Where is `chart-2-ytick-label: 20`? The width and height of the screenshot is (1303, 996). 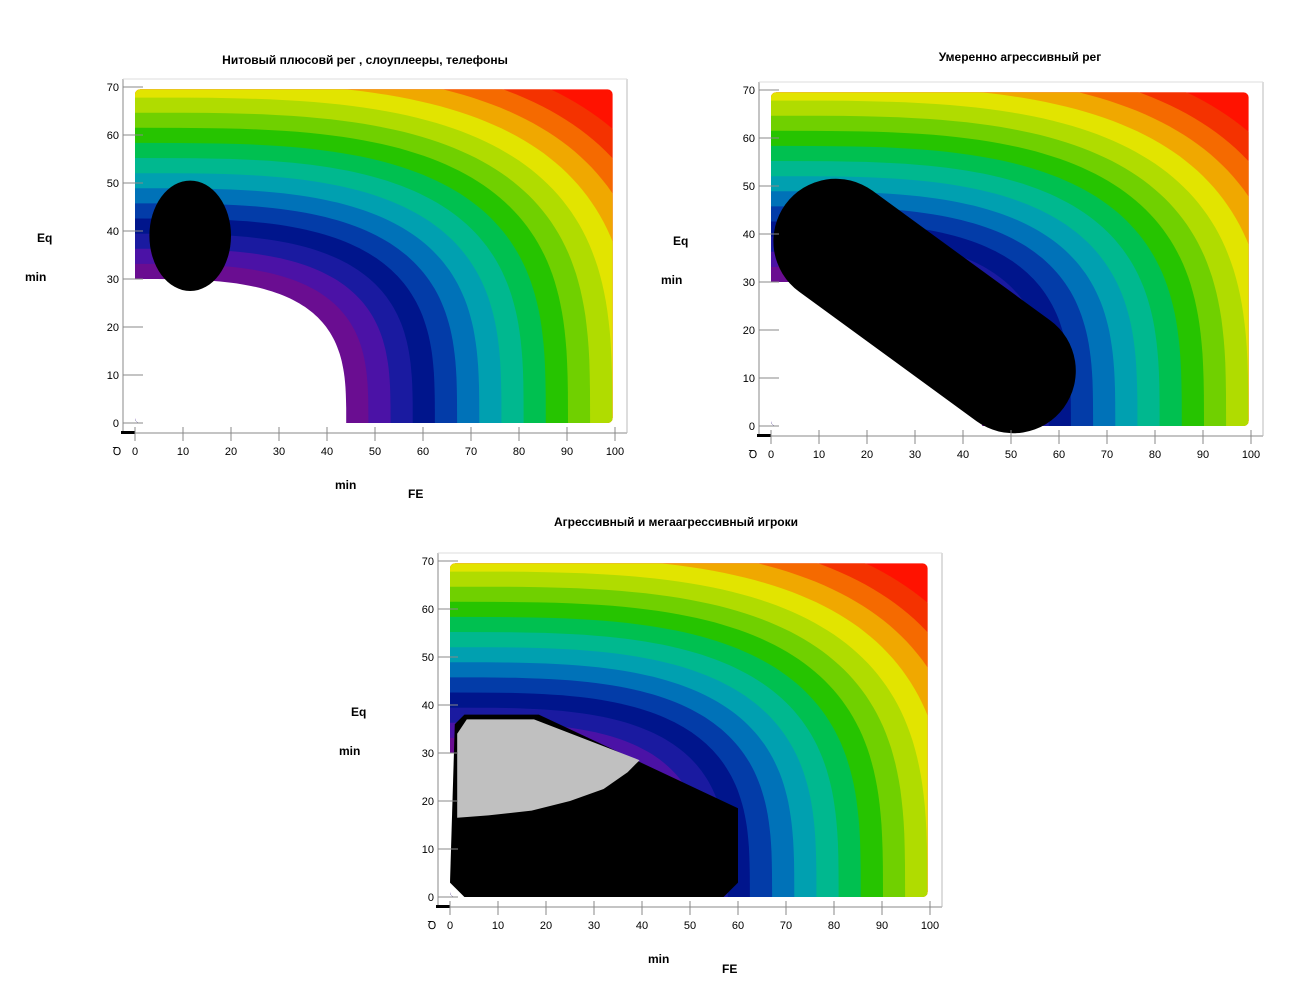
chart-2-ytick-label: 20 is located at coordinates (749, 331).